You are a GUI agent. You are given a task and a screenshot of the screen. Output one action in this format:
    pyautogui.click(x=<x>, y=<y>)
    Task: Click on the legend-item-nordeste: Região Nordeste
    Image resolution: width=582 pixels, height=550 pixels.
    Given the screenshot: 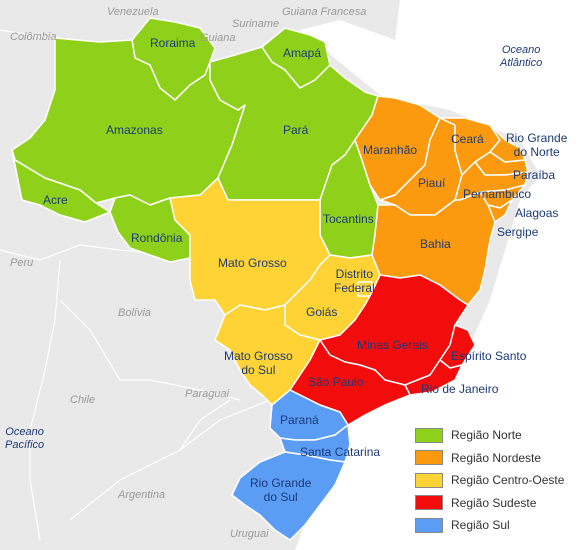 What is the action you would take?
    pyautogui.click(x=489, y=458)
    